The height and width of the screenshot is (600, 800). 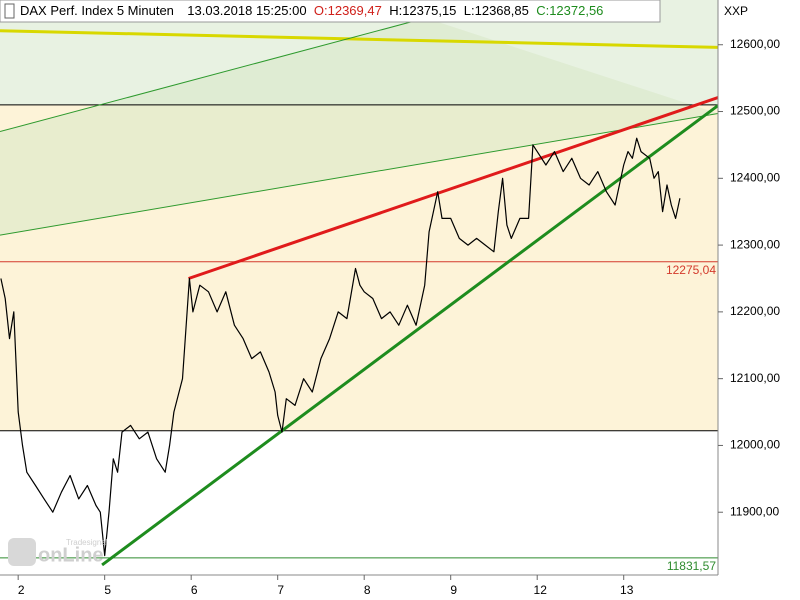 I want to click on x-tick-label: 6, so click(x=194, y=590).